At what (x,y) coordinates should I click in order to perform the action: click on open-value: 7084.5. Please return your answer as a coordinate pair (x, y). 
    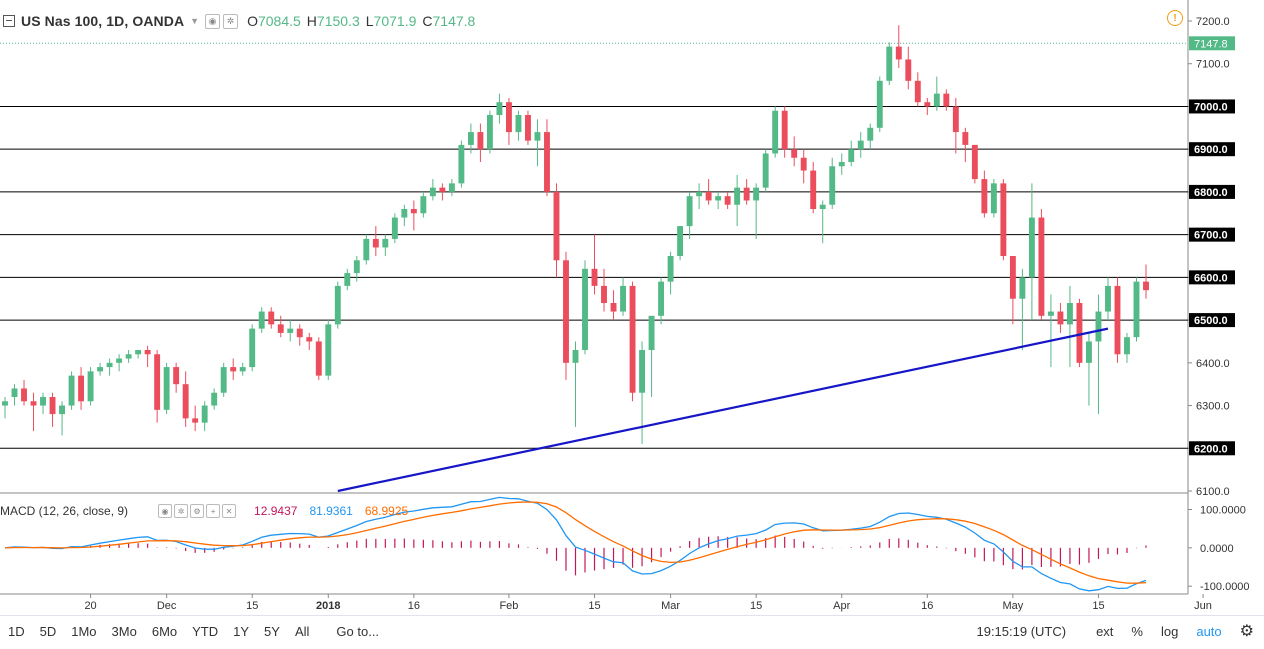
    Looking at the image, I should click on (279, 21).